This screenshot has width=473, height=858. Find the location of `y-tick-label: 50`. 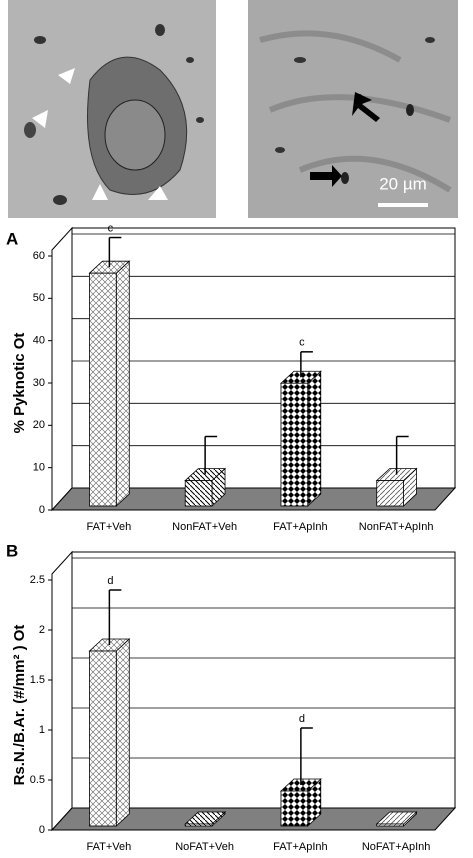

y-tick-label: 50 is located at coordinates (39, 298).